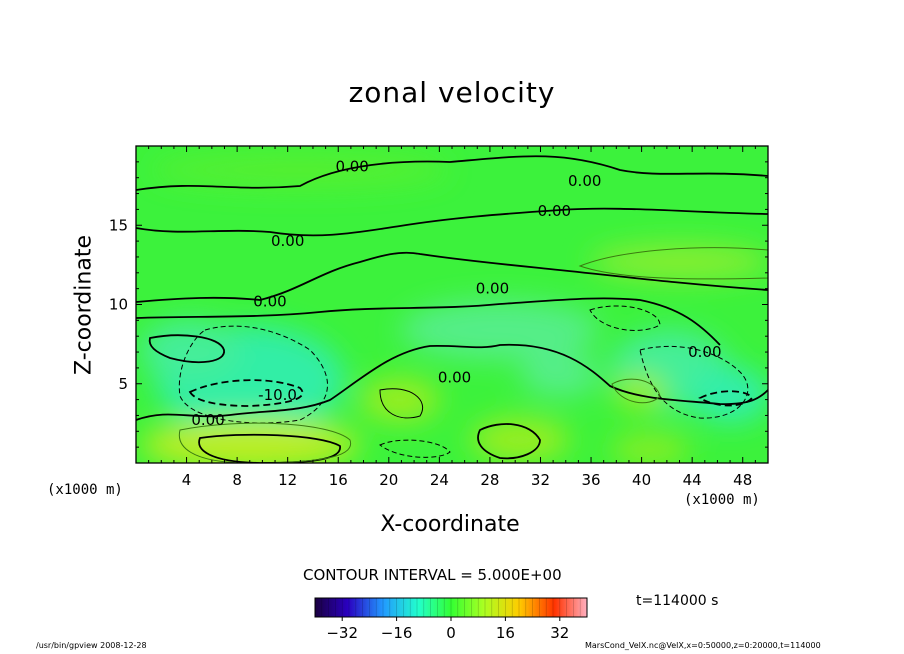 Image resolution: width=904 pixels, height=654 pixels. I want to click on x-tick-label: 4, so click(187, 480).